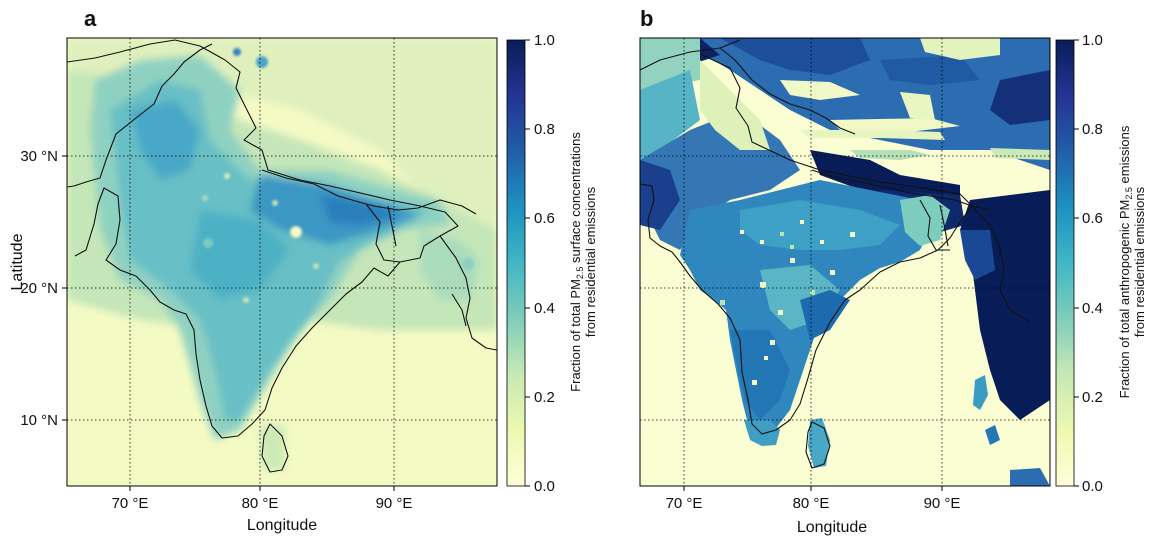 The height and width of the screenshot is (537, 1151). Describe the element at coordinates (394, 503) in the screenshot. I see `x-tick-a-90: 90 °E` at that location.